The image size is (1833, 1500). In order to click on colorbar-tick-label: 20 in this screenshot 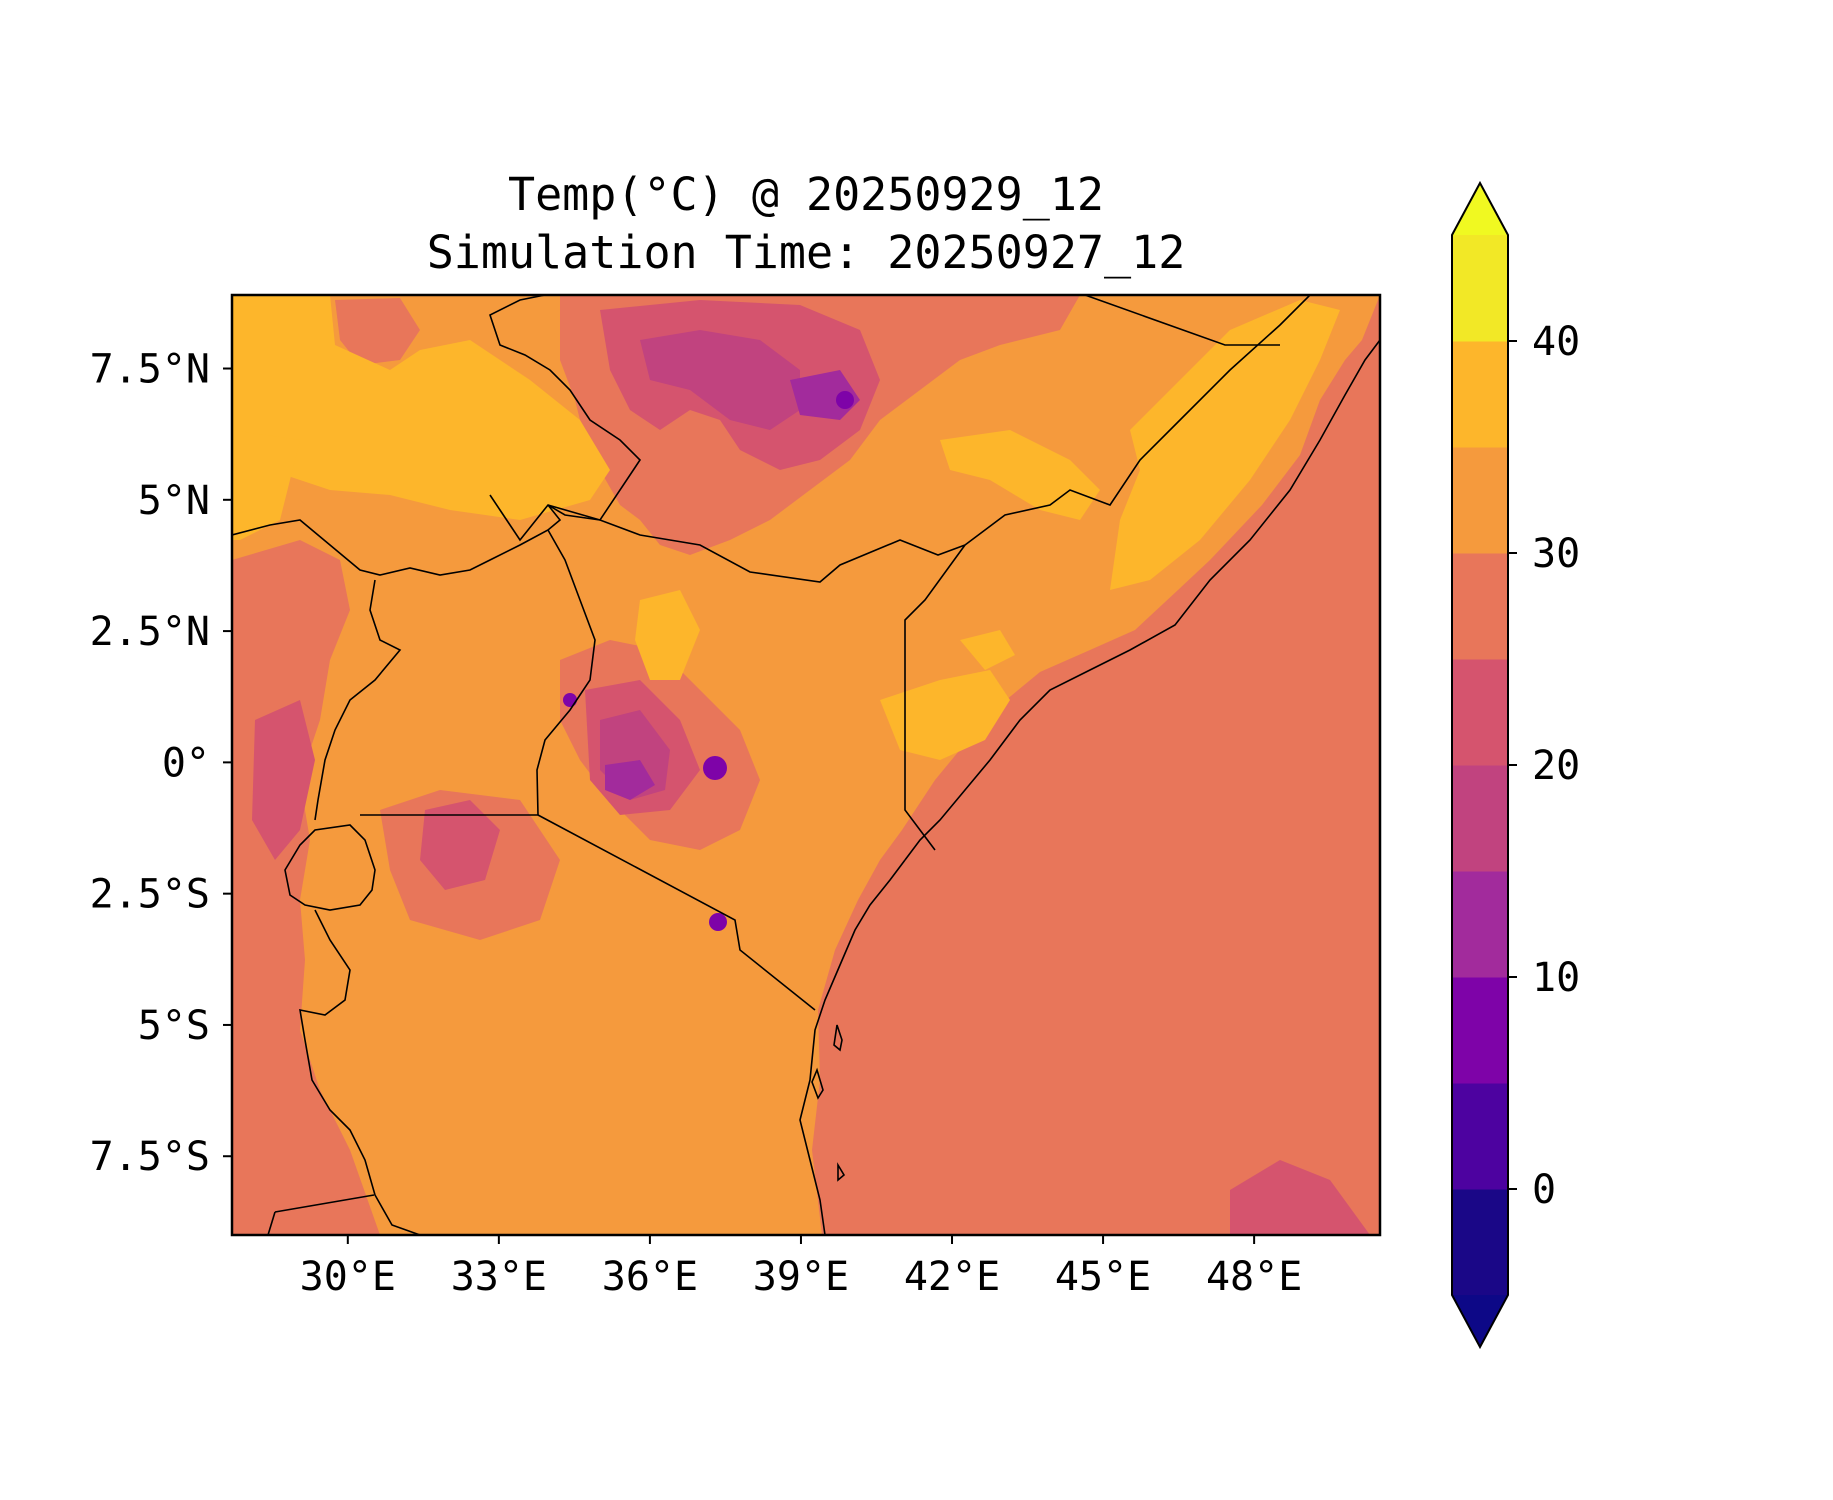, I will do `click(1556, 766)`.